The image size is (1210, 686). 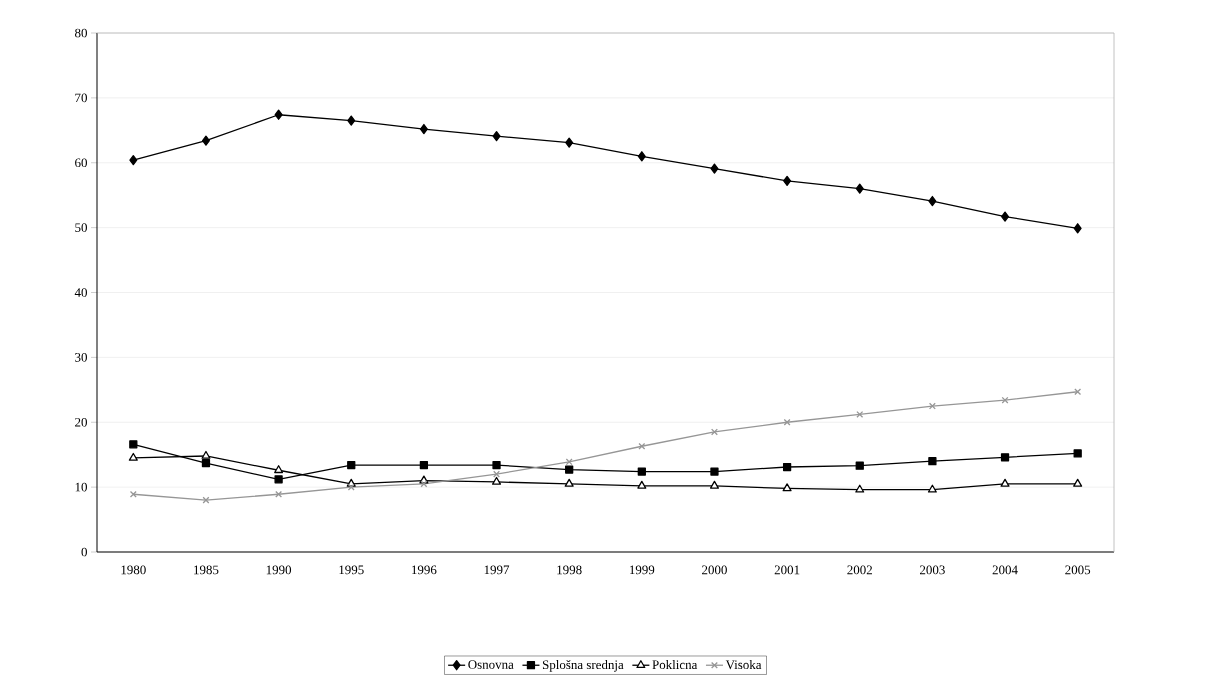 I want to click on x-tick-label: 1990, so click(x=279, y=570).